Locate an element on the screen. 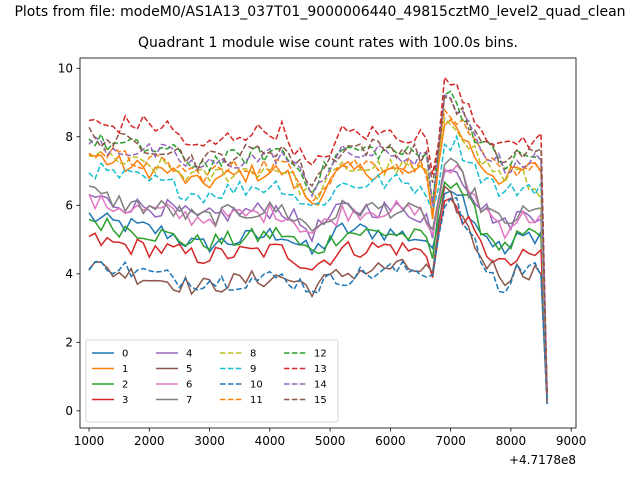  legend-label-3: 3 is located at coordinates (125, 400).